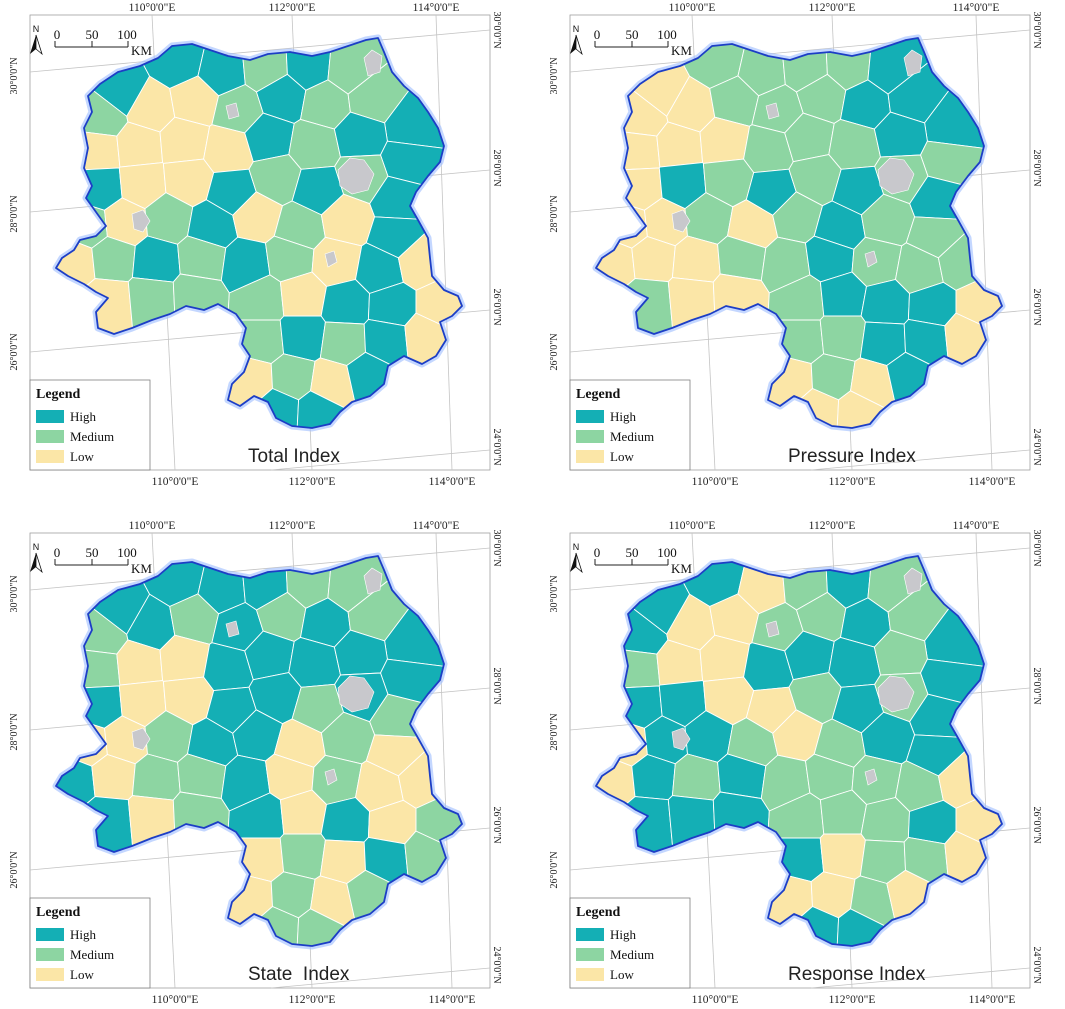 The height and width of the screenshot is (1009, 1065). I want to click on legend: Legend High Medium Low, so click(630, 425).